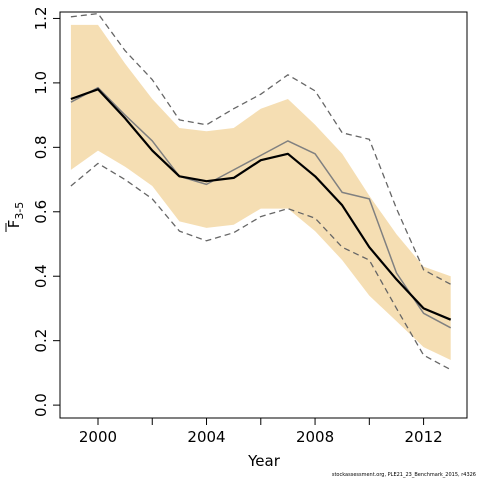 Image resolution: width=480 pixels, height=480 pixels. I want to click on y-axis-title: F3-5, so click(15, 217).